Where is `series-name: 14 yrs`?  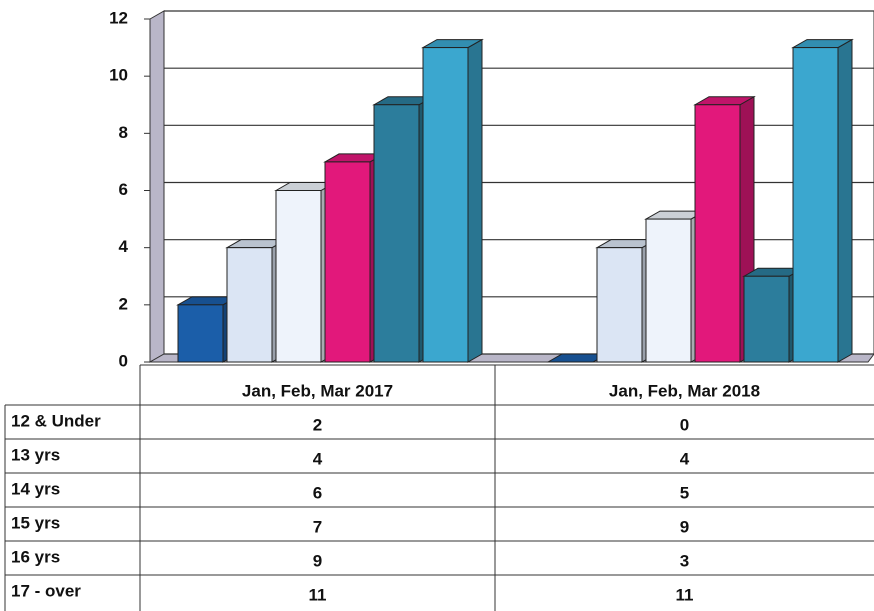 series-name: 14 yrs is located at coordinates (35, 488).